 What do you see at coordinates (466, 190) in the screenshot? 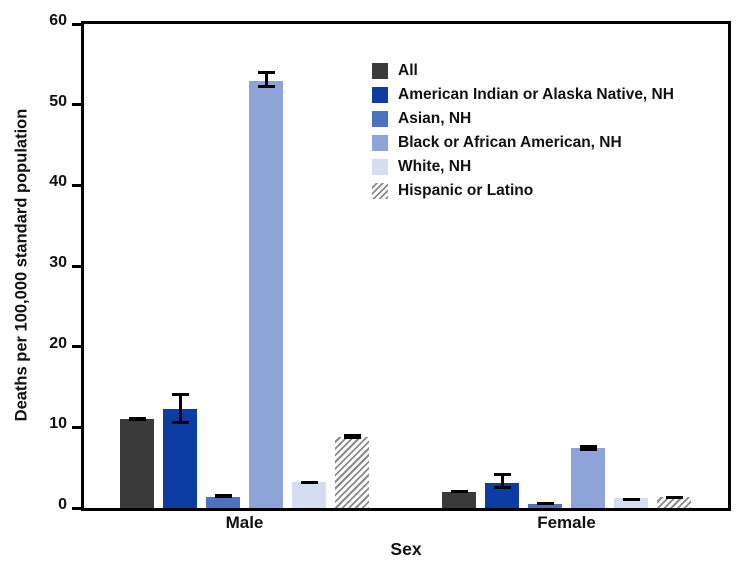
I see `legend-label: Hispanic or Latino` at bounding box center [466, 190].